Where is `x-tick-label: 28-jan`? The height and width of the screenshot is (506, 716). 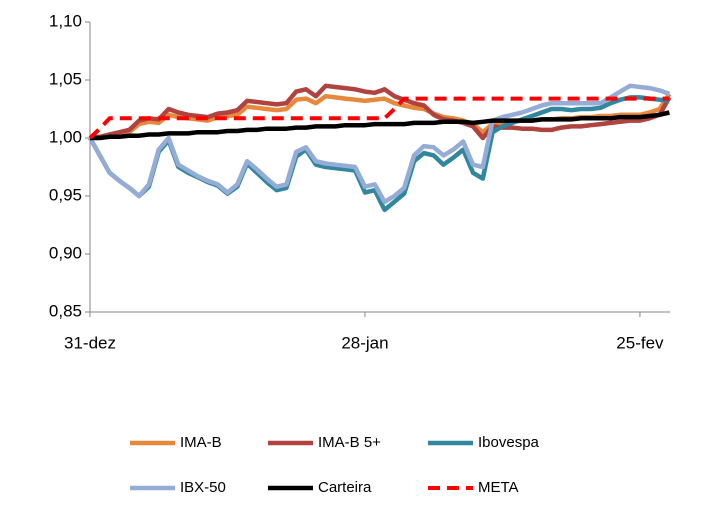 x-tick-label: 28-jan is located at coordinates (364, 342).